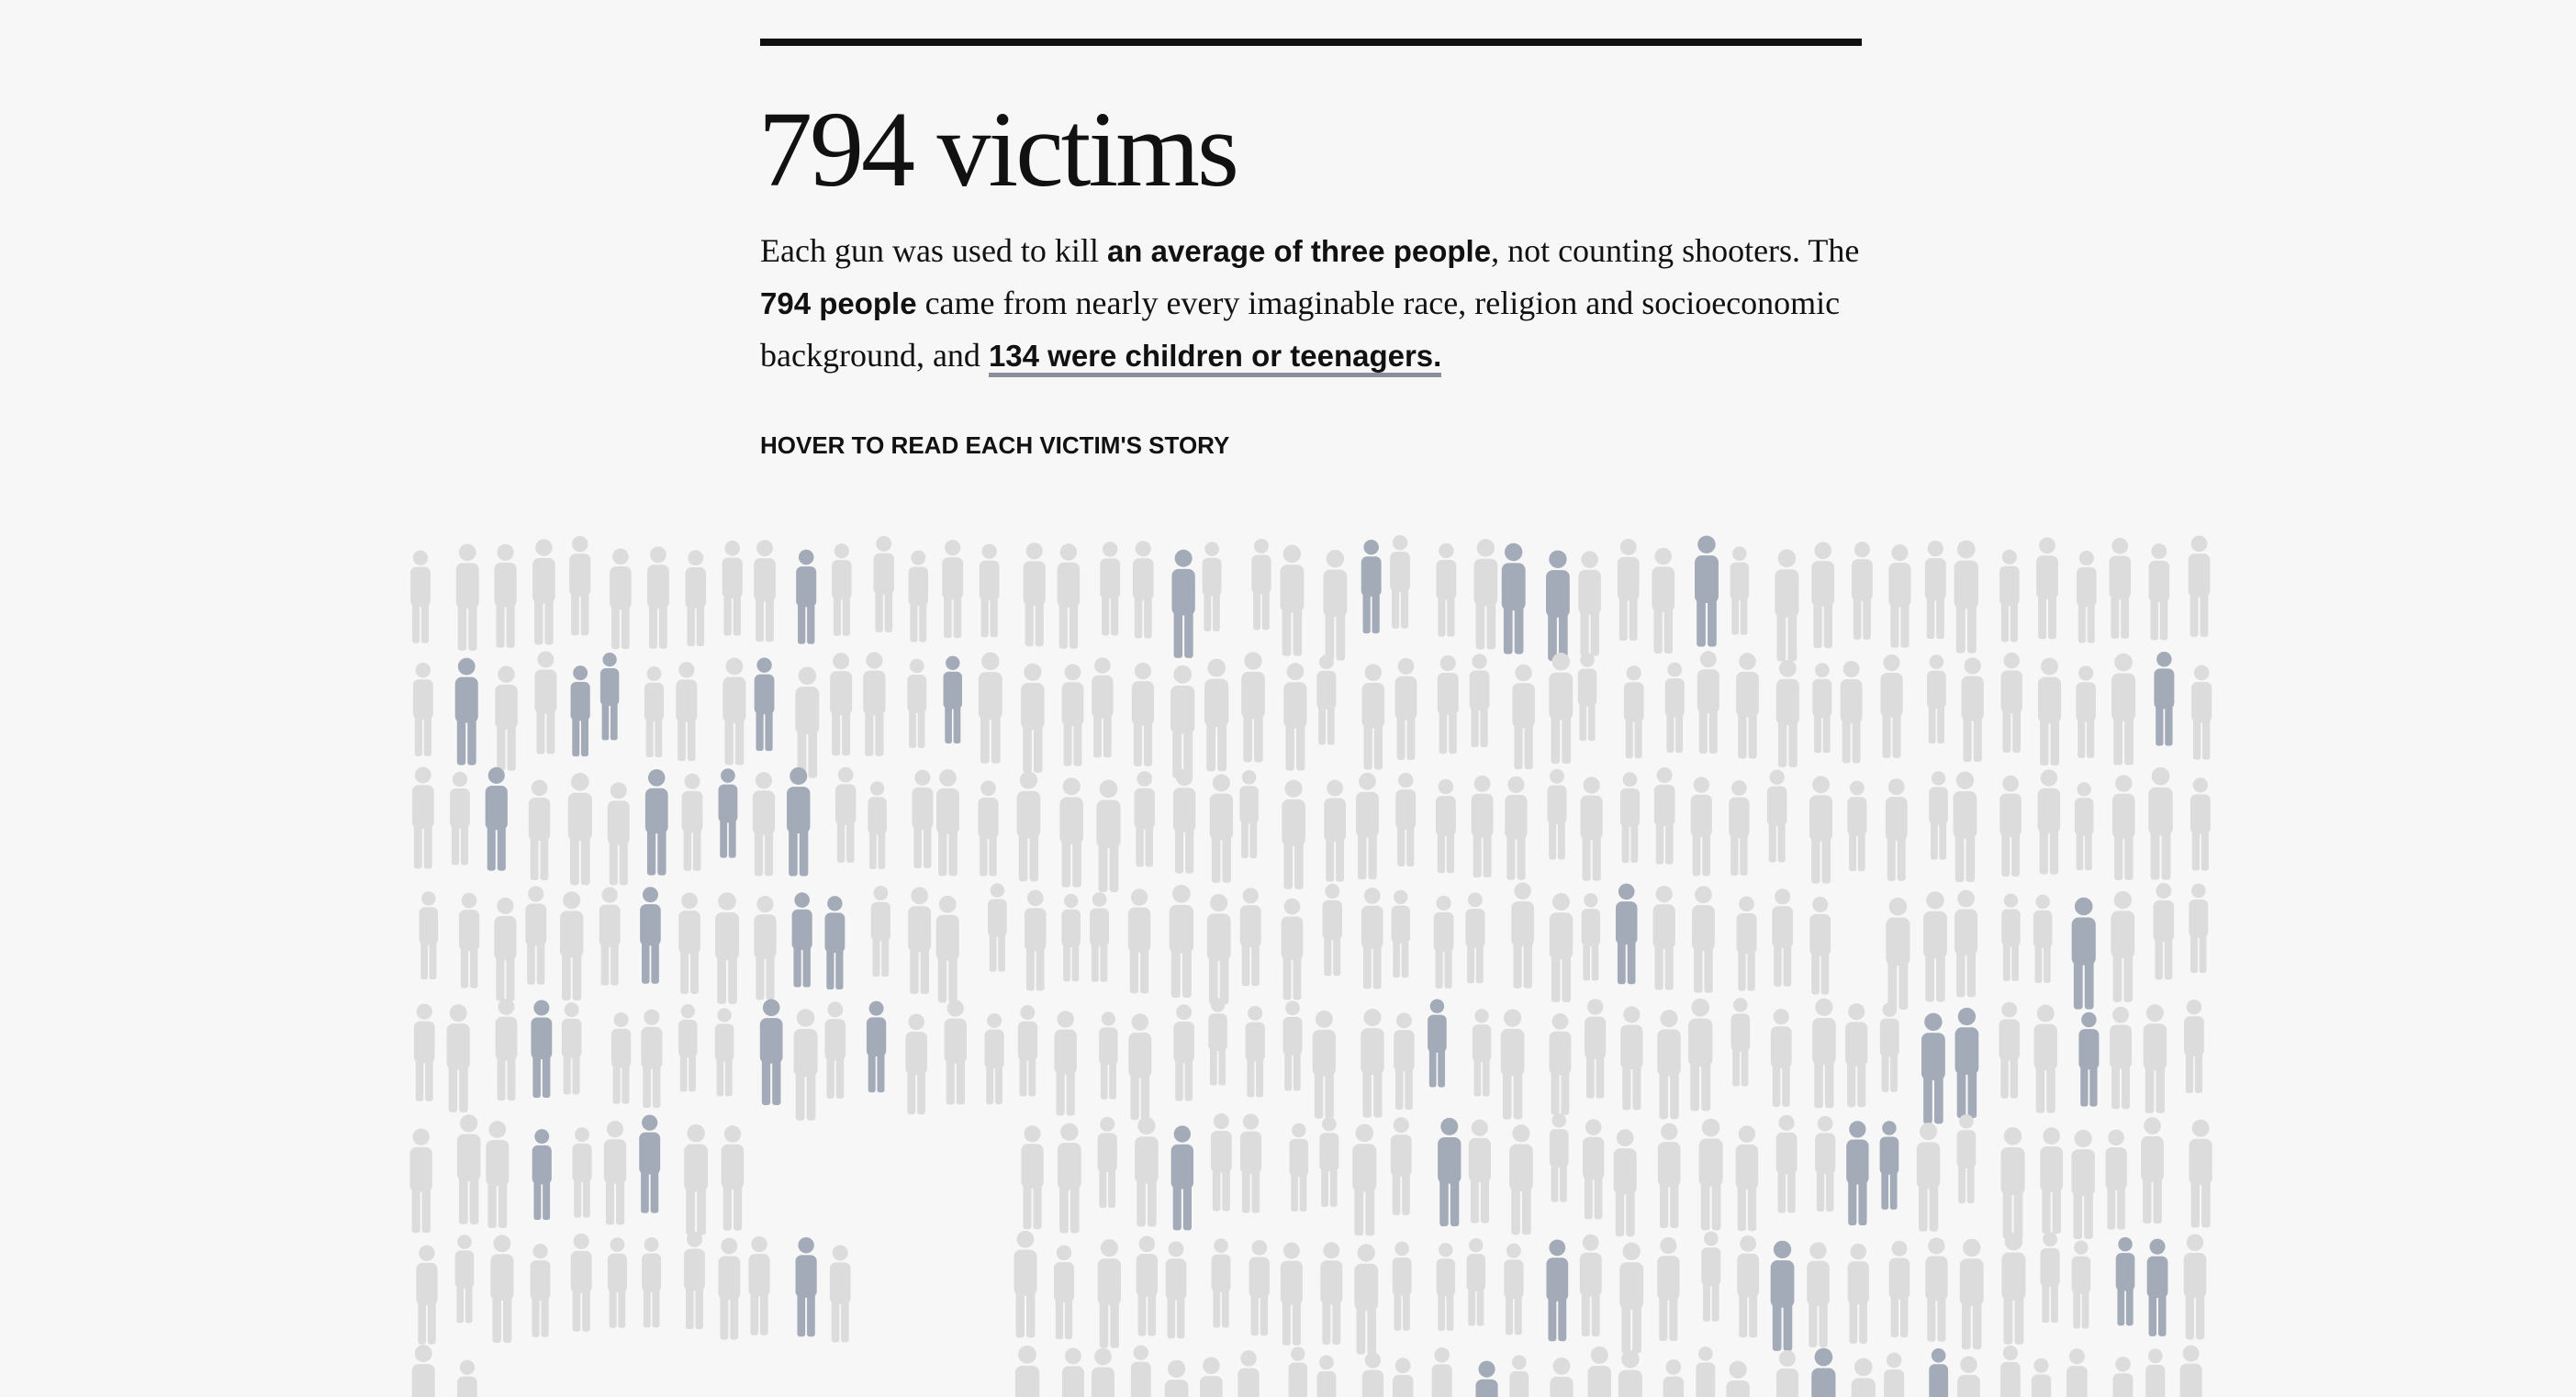 Image resolution: width=2576 pixels, height=1397 pixels. I want to click on intro-link: 134 were children or teenagers., so click(1215, 358).